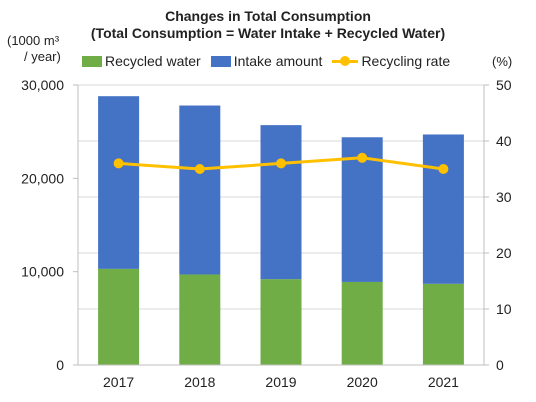 This screenshot has width=536, height=402. Describe the element at coordinates (220, 61) in the screenshot. I see `legend-swatch-intake-amount` at that location.